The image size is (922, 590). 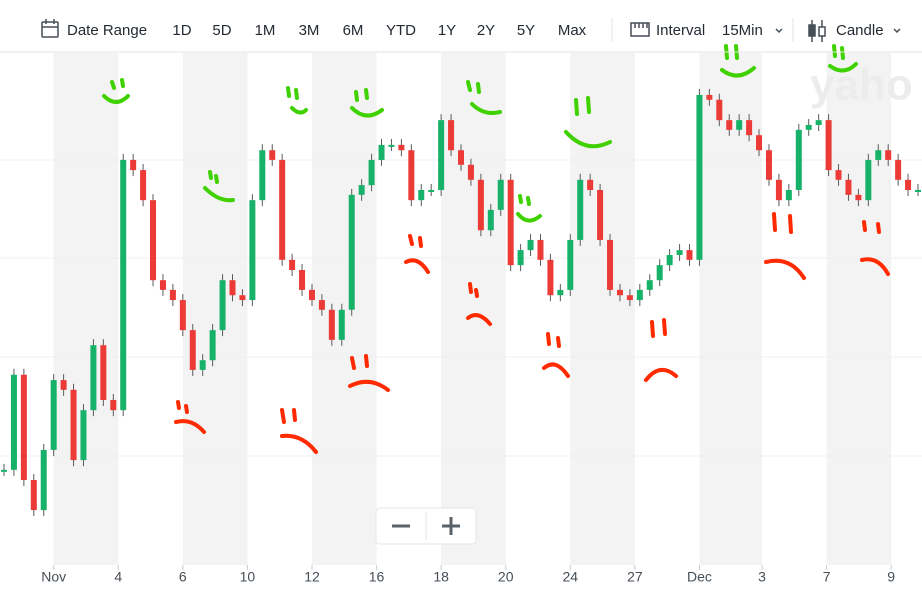 I want to click on chart-style-select: Candle, so click(x=860, y=30).